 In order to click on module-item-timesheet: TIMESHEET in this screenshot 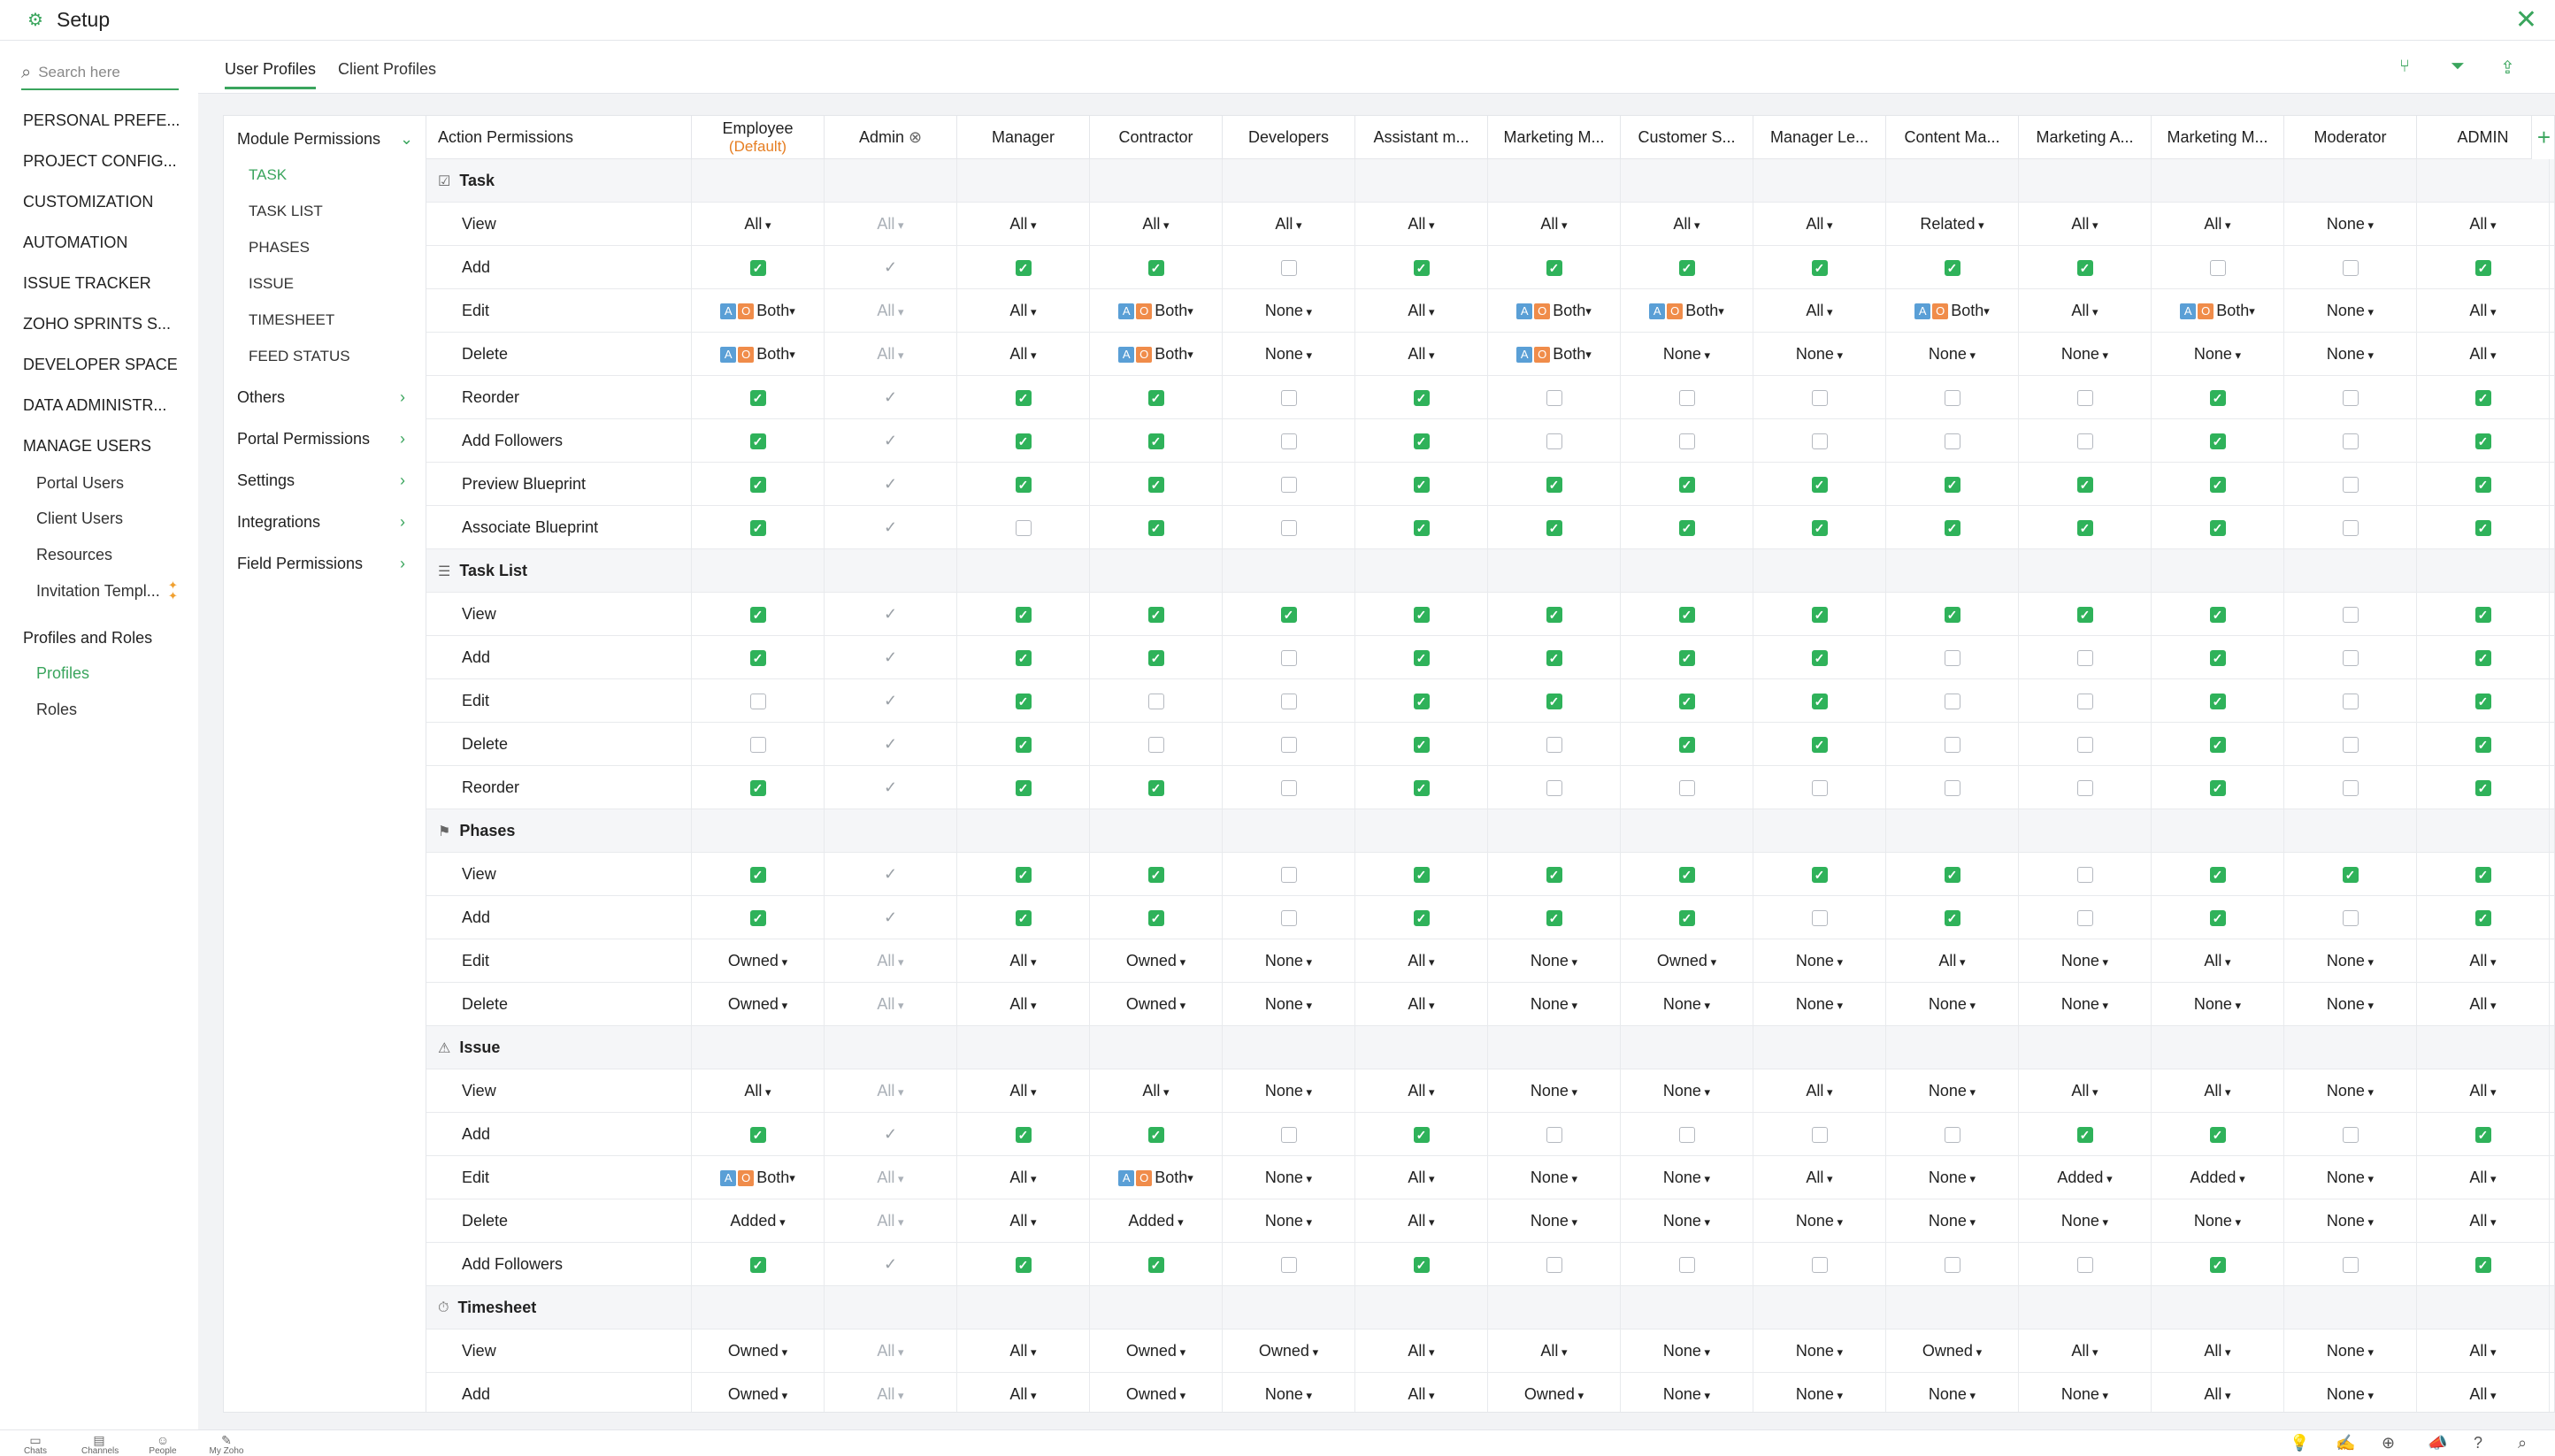, I will do `click(292, 319)`.